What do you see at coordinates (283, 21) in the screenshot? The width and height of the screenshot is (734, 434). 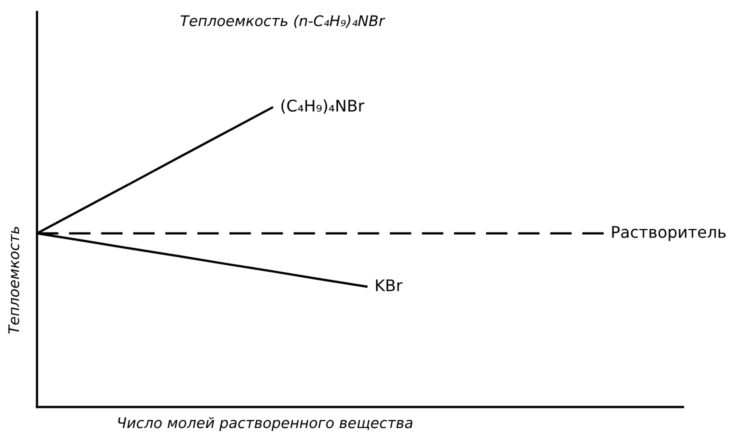 I see `chart-title: Теплоемкость (n-C₄H₉)₄NBr` at bounding box center [283, 21].